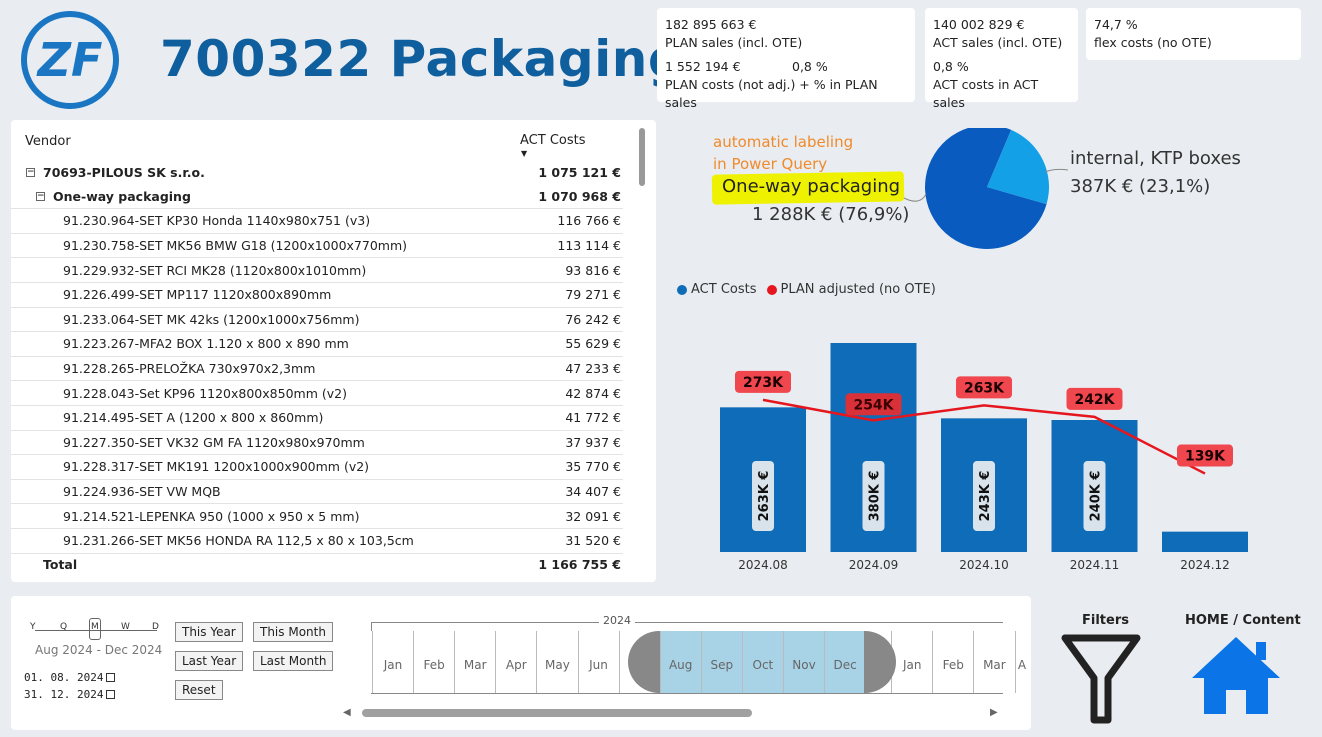  Describe the element at coordinates (915, 197) in the screenshot. I see `pie-leader-line` at that location.